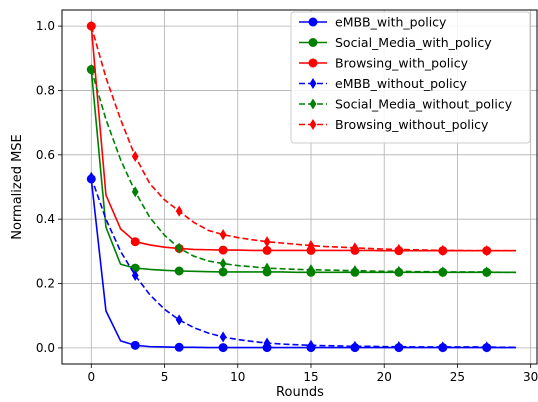 The image size is (538, 402). Describe the element at coordinates (313, 83) in the screenshot. I see `legend-marker-embb-without-policy` at that location.